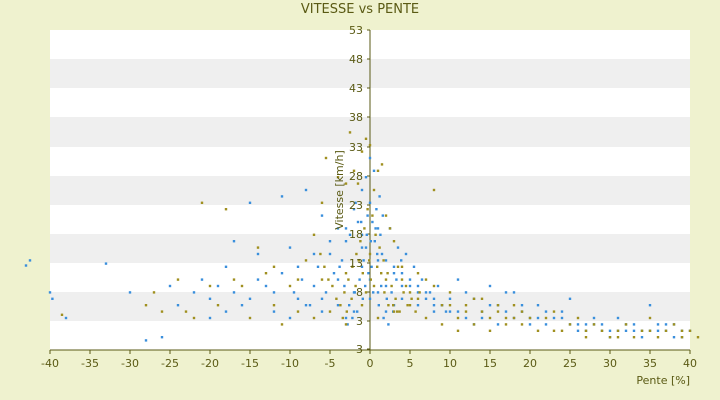  I want to click on x-tick-label: 35, so click(650, 363).